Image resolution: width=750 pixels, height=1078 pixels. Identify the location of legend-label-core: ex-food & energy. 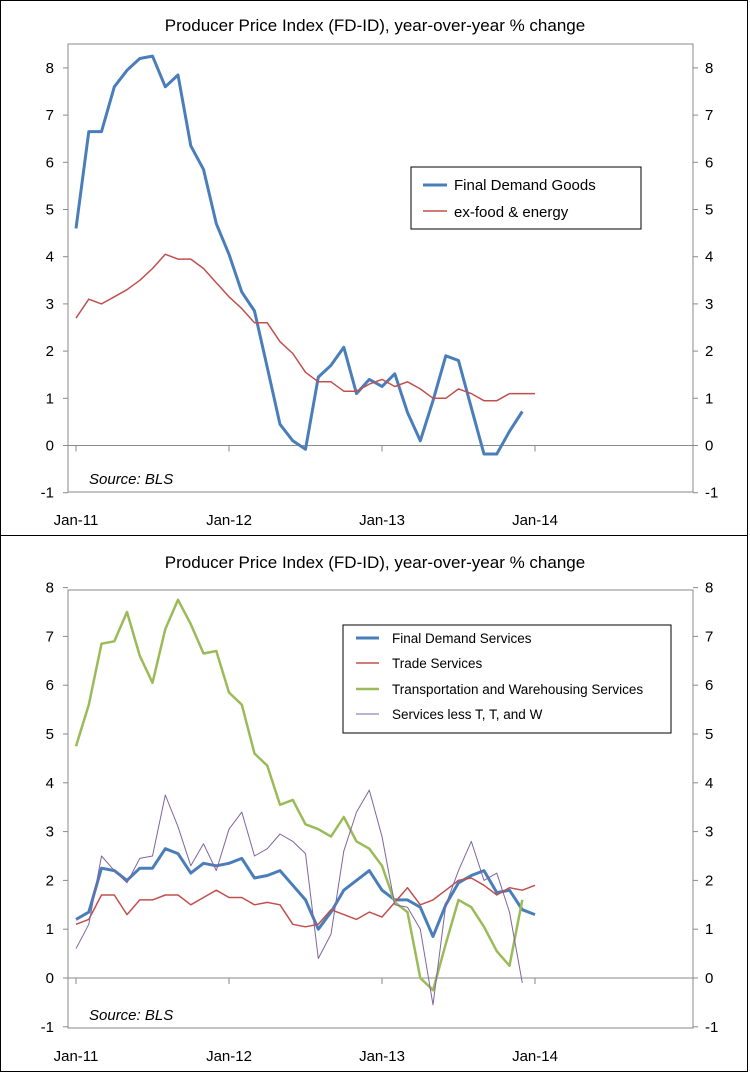
(511, 212).